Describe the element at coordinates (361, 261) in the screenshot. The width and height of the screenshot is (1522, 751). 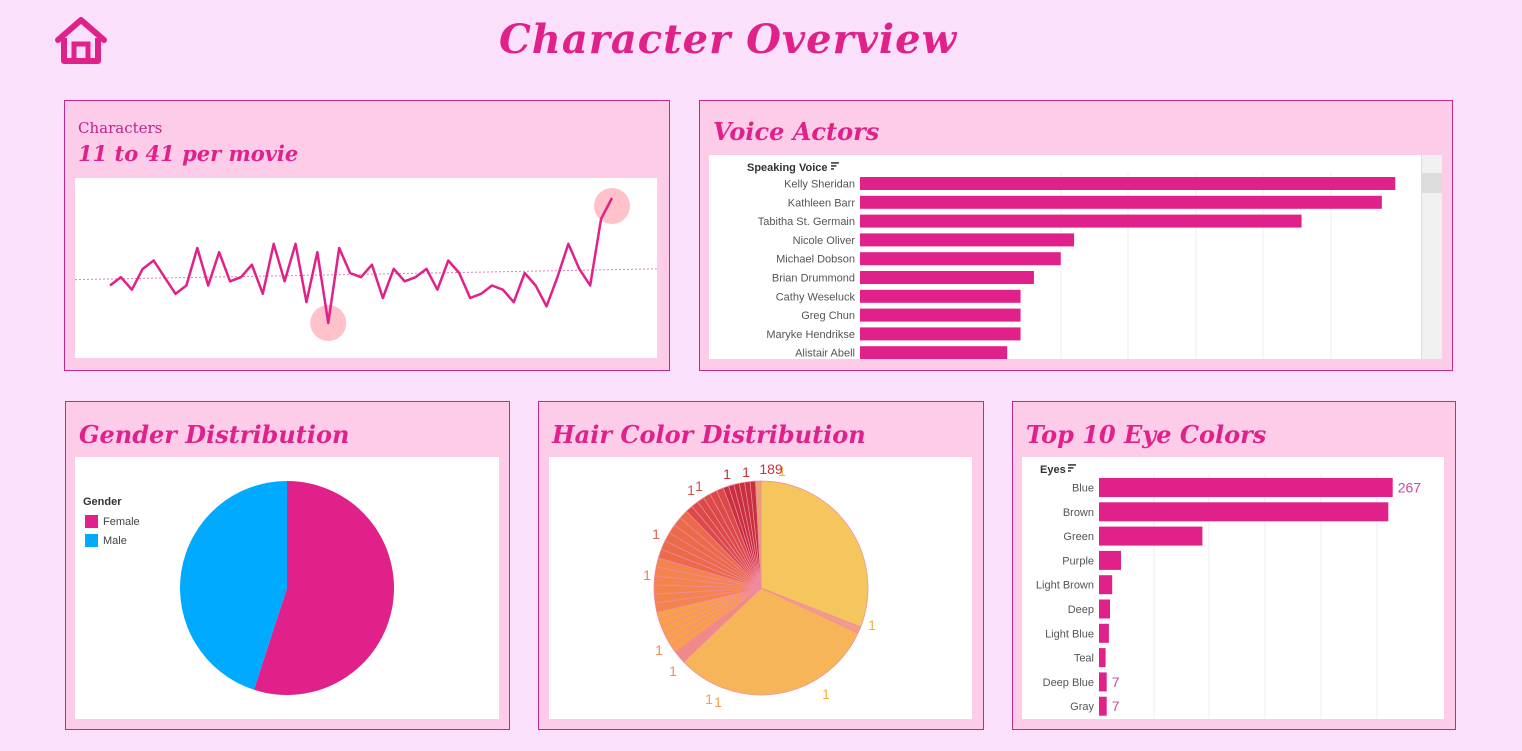
I see `characters-series-line` at that location.